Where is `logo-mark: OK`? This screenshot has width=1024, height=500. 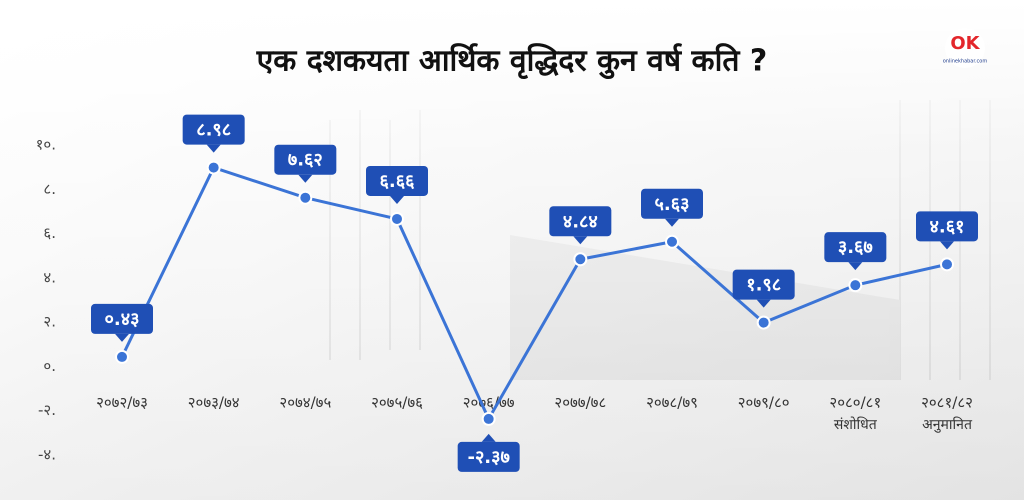
logo-mark: OK is located at coordinates (965, 43).